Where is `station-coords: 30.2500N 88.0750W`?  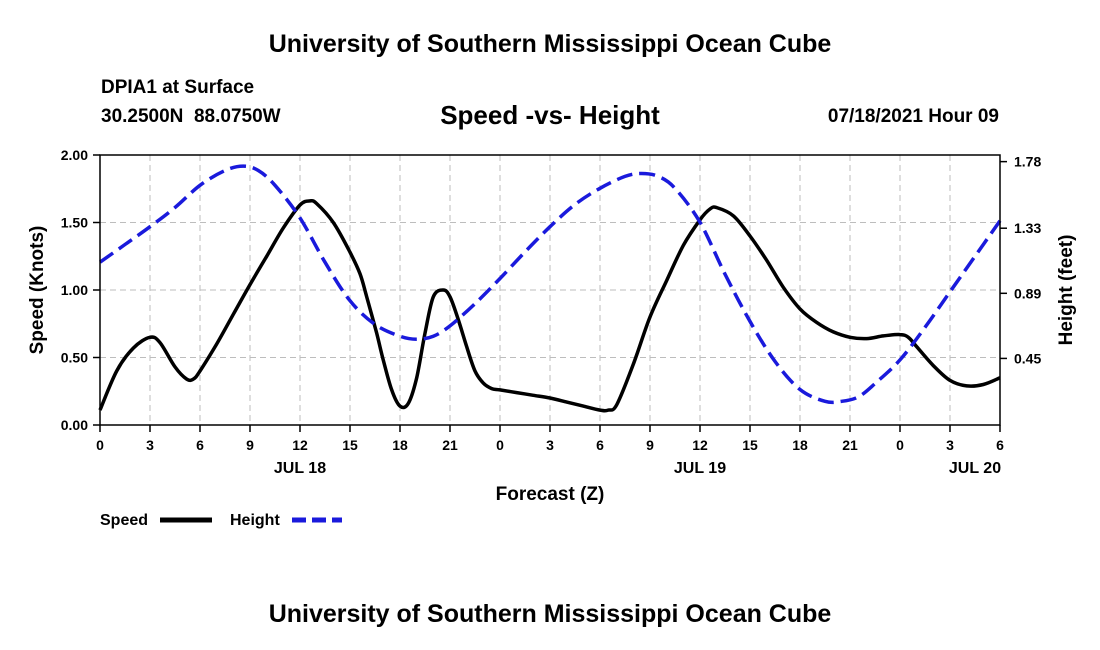 station-coords: 30.2500N 88.0750W is located at coordinates (191, 116).